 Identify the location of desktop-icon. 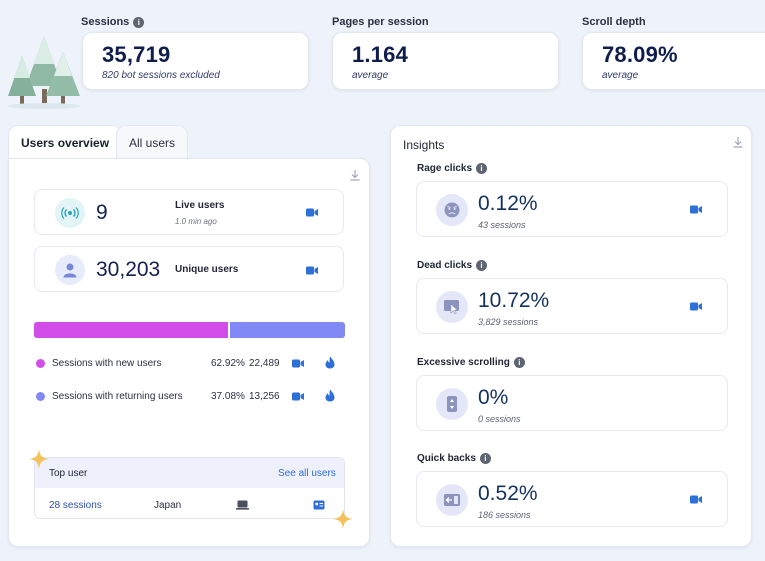
(242, 505).